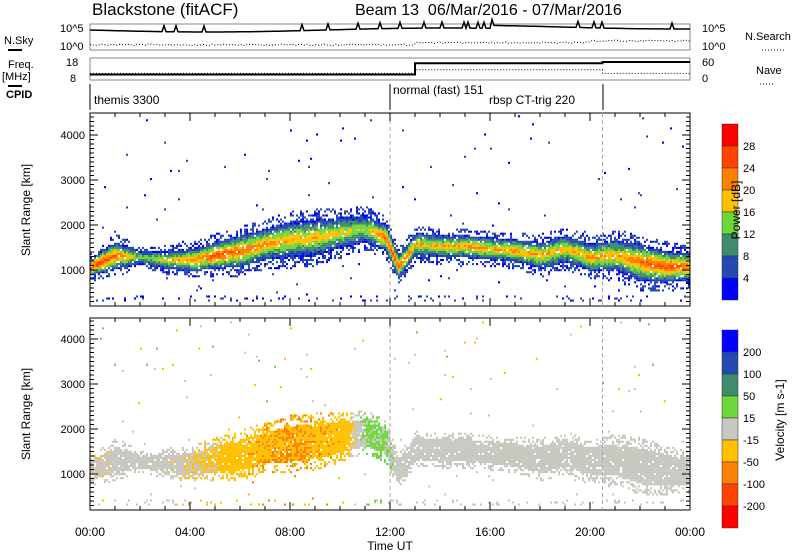 This screenshot has height=554, width=800. What do you see at coordinates (438, 90) in the screenshot?
I see `cpid-segment: normal (fast) 151` at bounding box center [438, 90].